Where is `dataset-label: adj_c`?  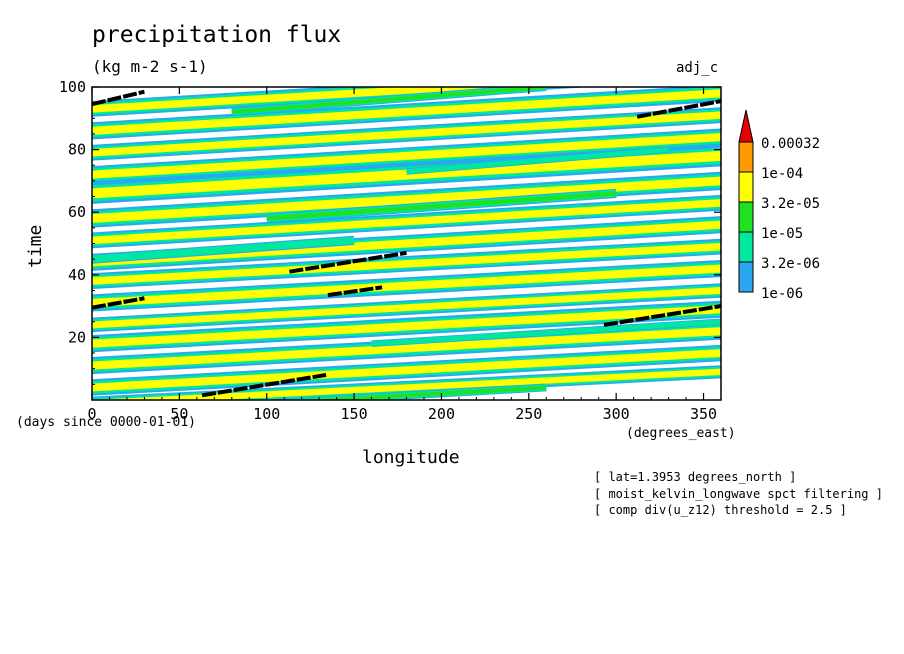 dataset-label: adj_c is located at coordinates (697, 68).